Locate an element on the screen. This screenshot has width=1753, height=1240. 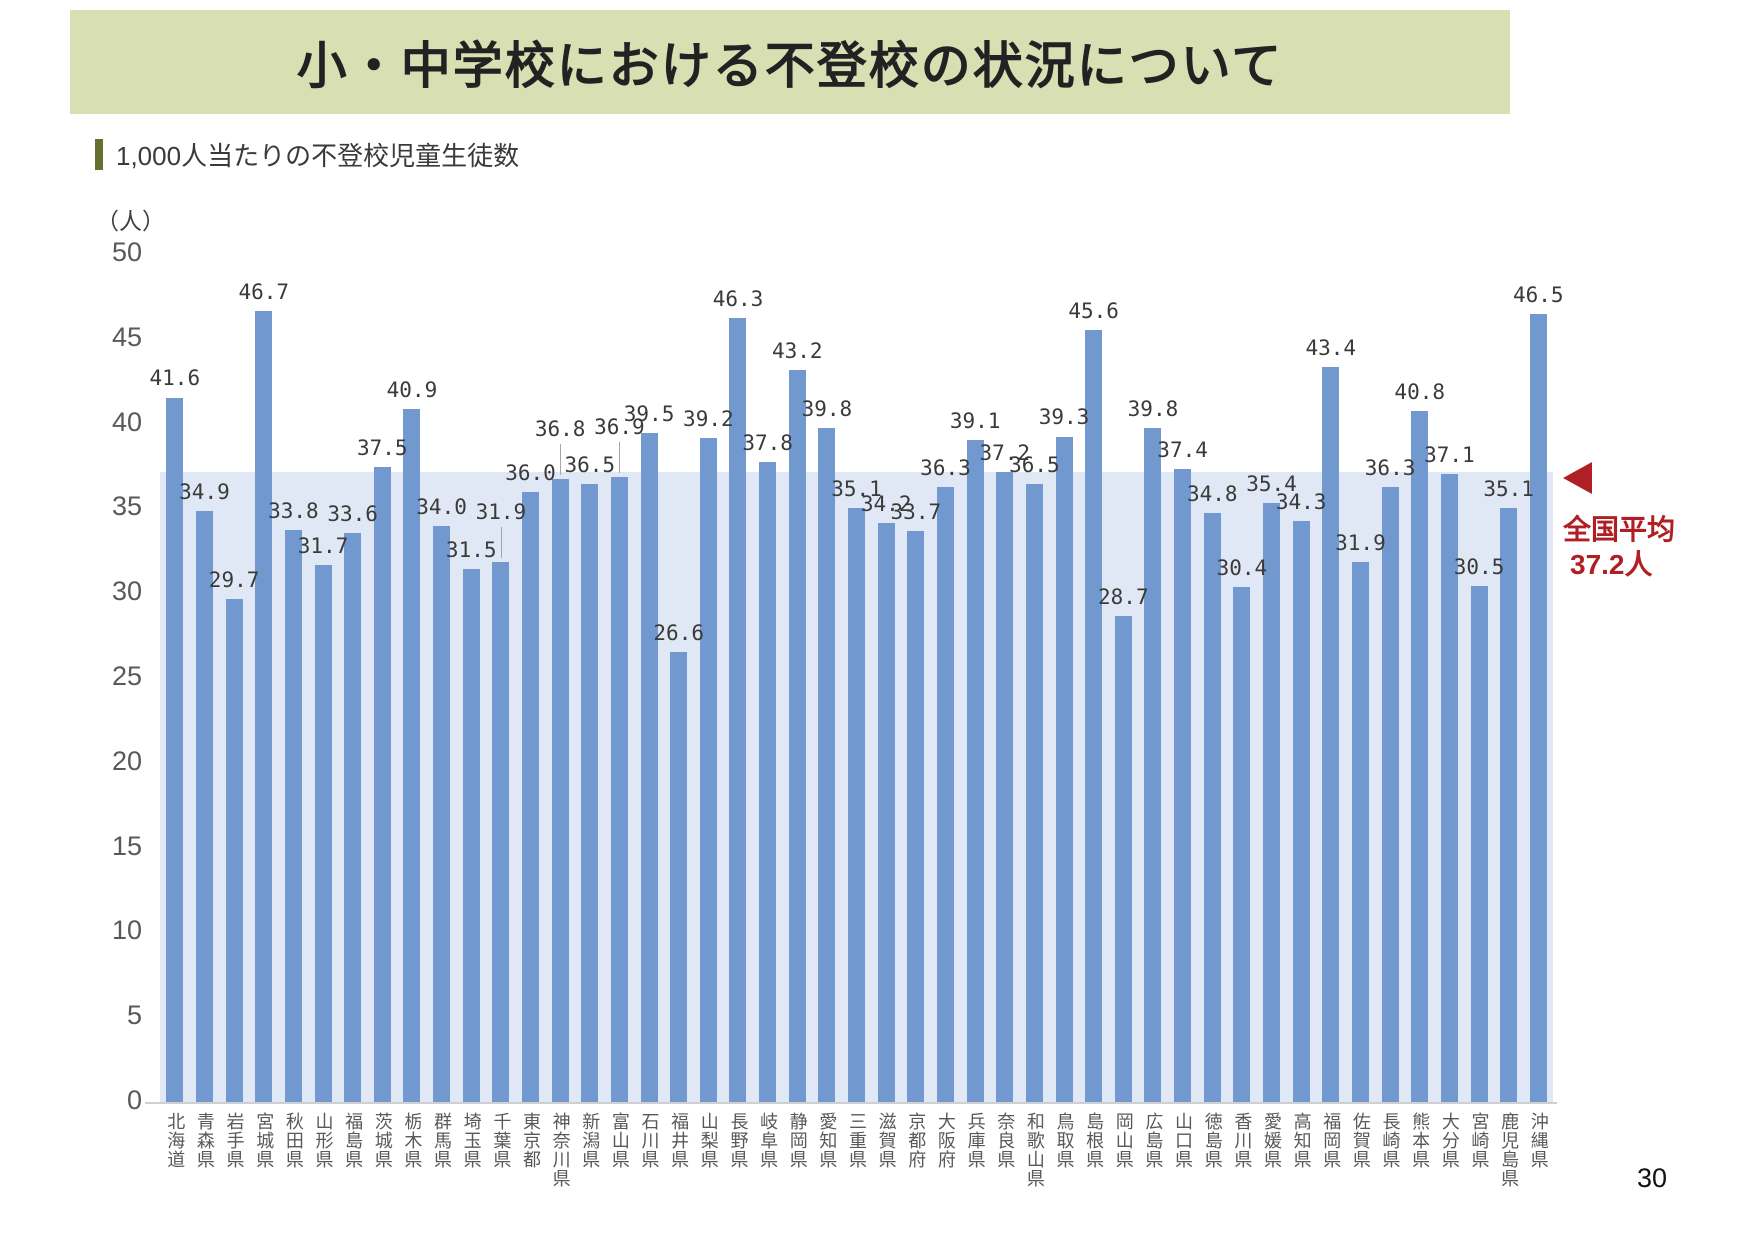
bar-slot: 26.6 is located at coordinates (678, 679).